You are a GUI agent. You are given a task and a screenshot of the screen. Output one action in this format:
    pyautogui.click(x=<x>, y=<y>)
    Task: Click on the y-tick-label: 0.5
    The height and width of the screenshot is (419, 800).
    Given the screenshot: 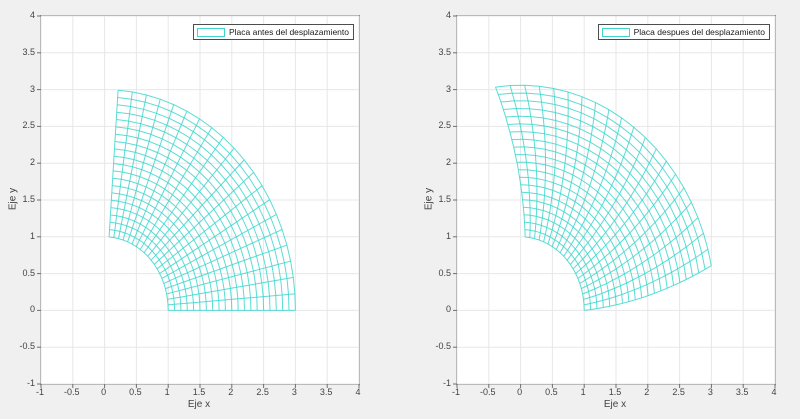 What is the action you would take?
    pyautogui.click(x=28, y=272)
    